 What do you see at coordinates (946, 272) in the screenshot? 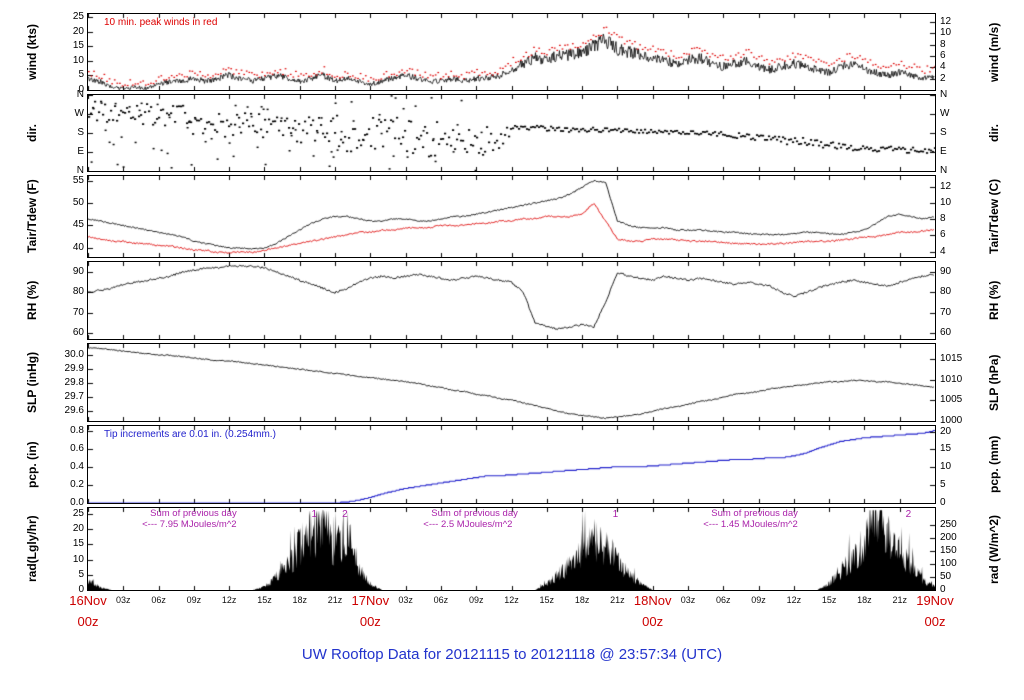
I see `rh-ytick-right-3: 90` at bounding box center [946, 272].